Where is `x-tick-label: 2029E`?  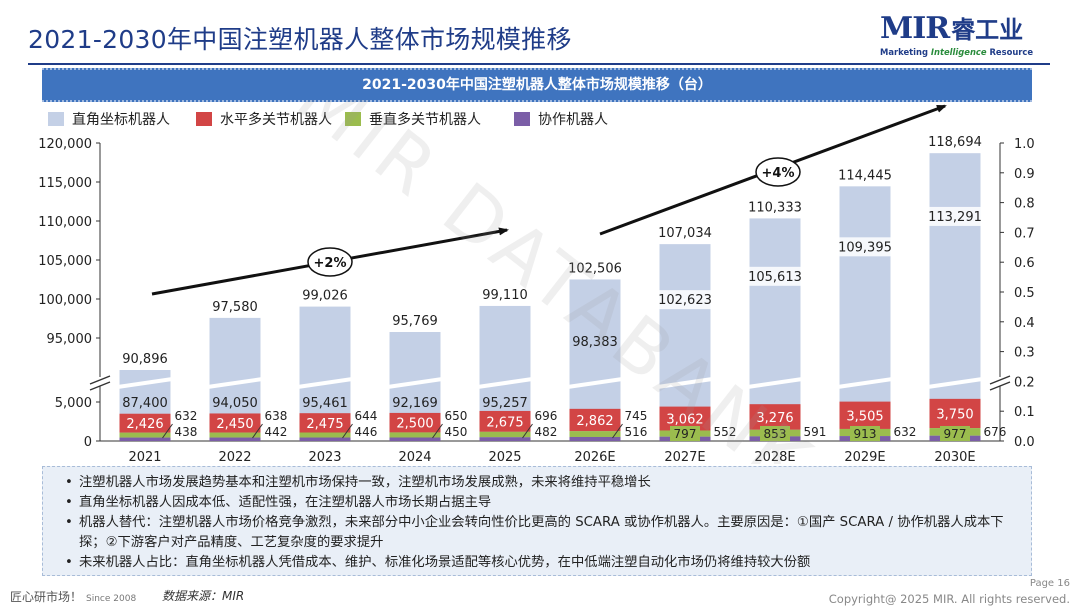
x-tick-label: 2029E is located at coordinates (864, 457).